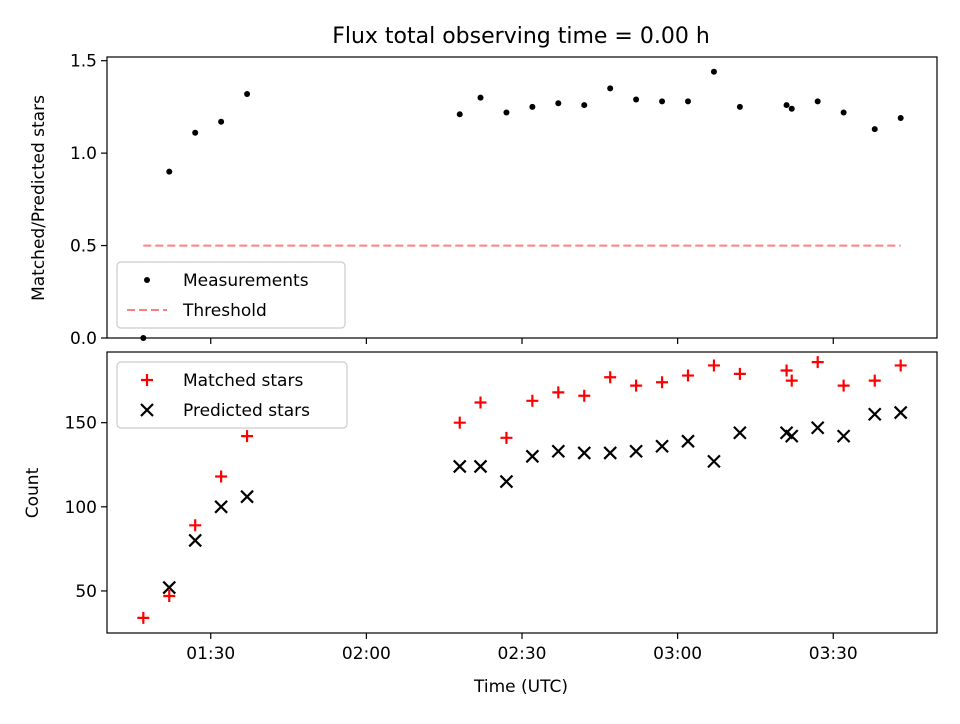 Image resolution: width=960 pixels, height=724 pixels. What do you see at coordinates (86, 592) in the screenshot?
I see `y-tick-label: 50` at bounding box center [86, 592].